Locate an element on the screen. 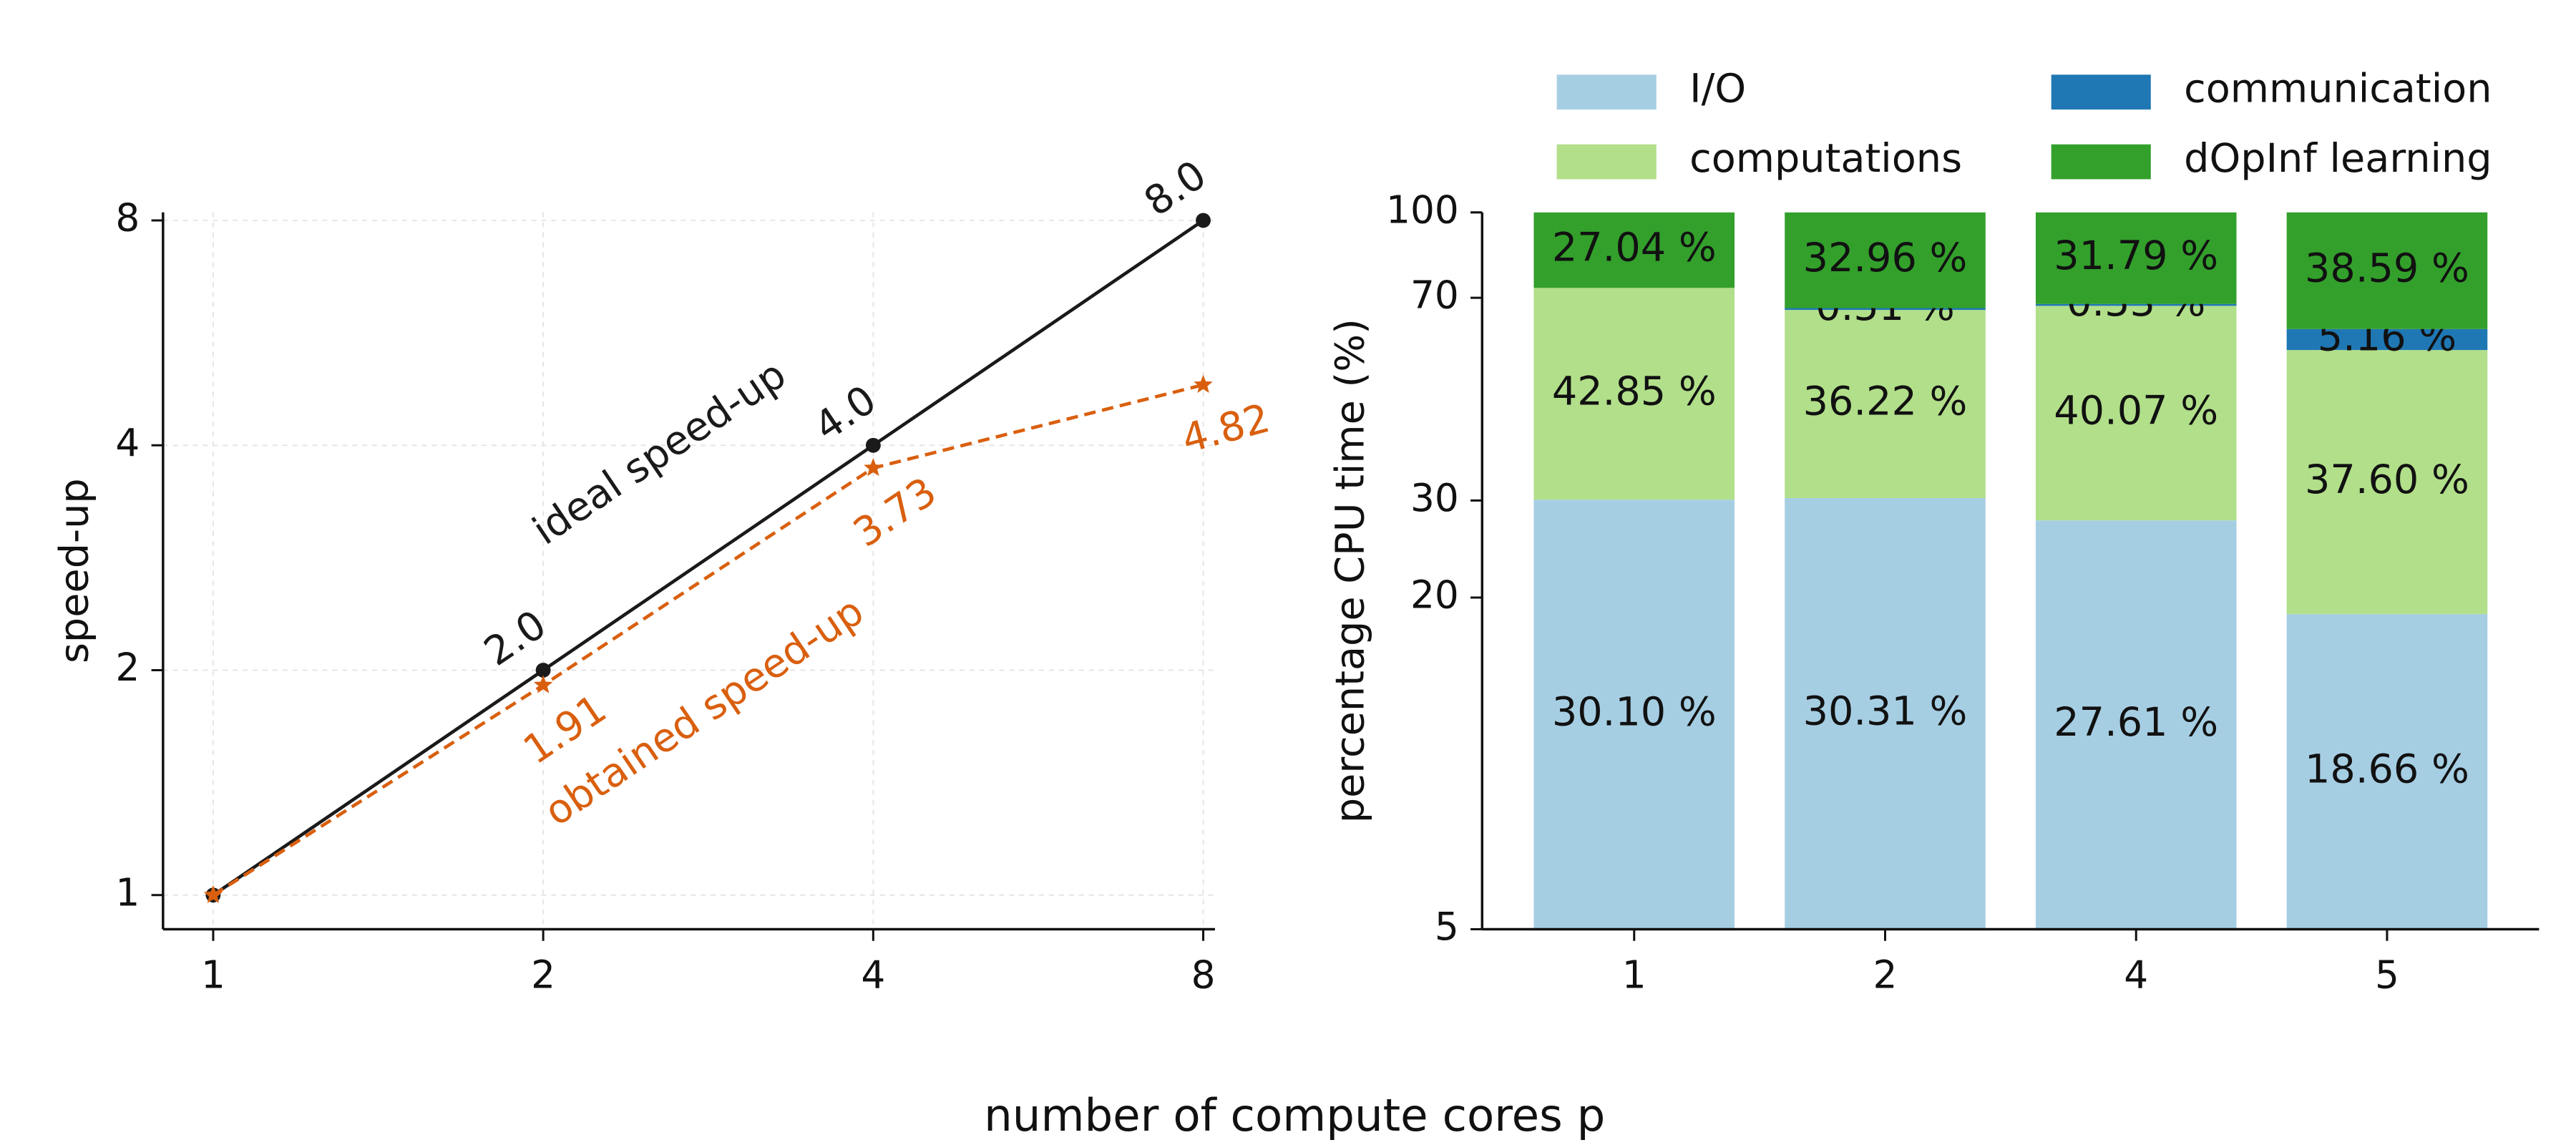  data-label: 37.60 % is located at coordinates (2387, 480).